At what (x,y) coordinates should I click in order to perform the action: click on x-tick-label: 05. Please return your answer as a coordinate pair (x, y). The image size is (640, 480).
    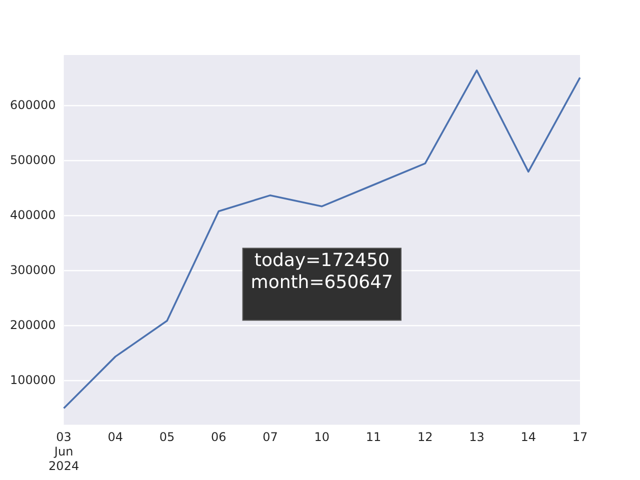
    Looking at the image, I should click on (167, 437).